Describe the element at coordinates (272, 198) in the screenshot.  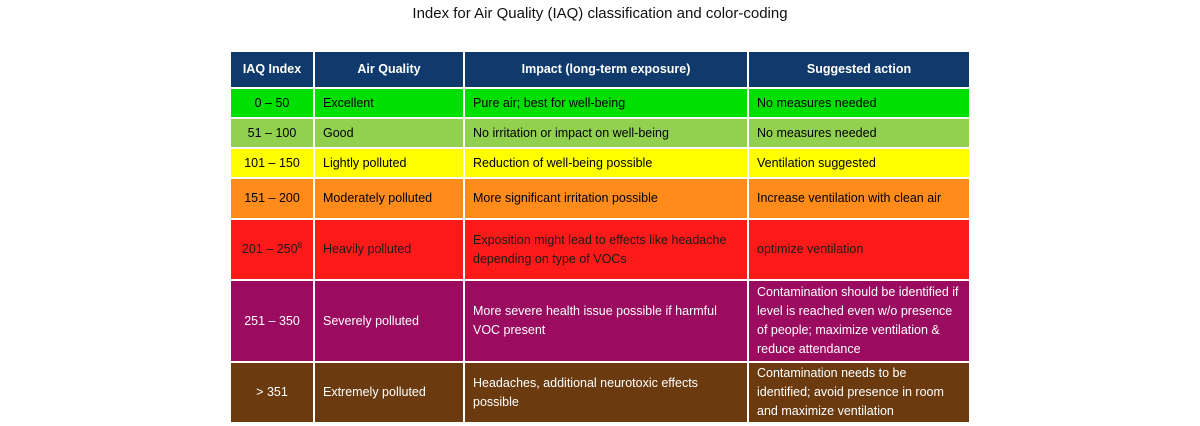
I see `iaq-index-cell: 151 – 200` at that location.